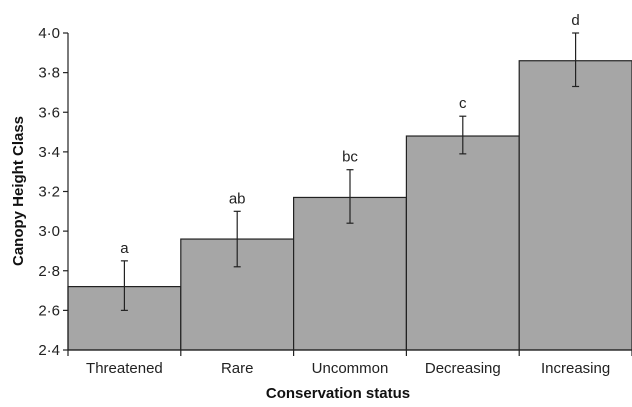 Image resolution: width=632 pixels, height=407 pixels. Describe the element at coordinates (49, 33) in the screenshot. I see `y-tick-label: 4·0` at that location.